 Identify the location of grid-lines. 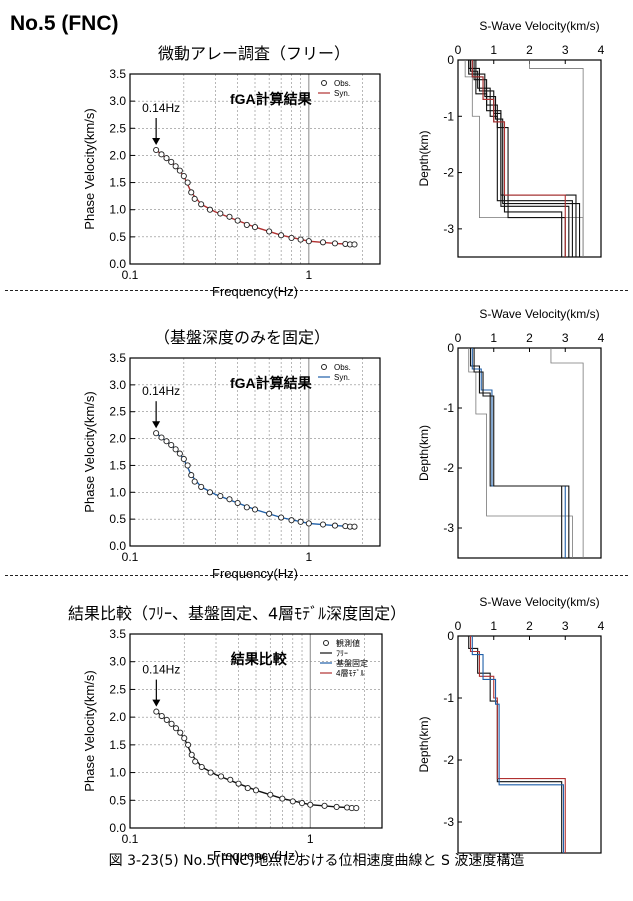
(255, 169).